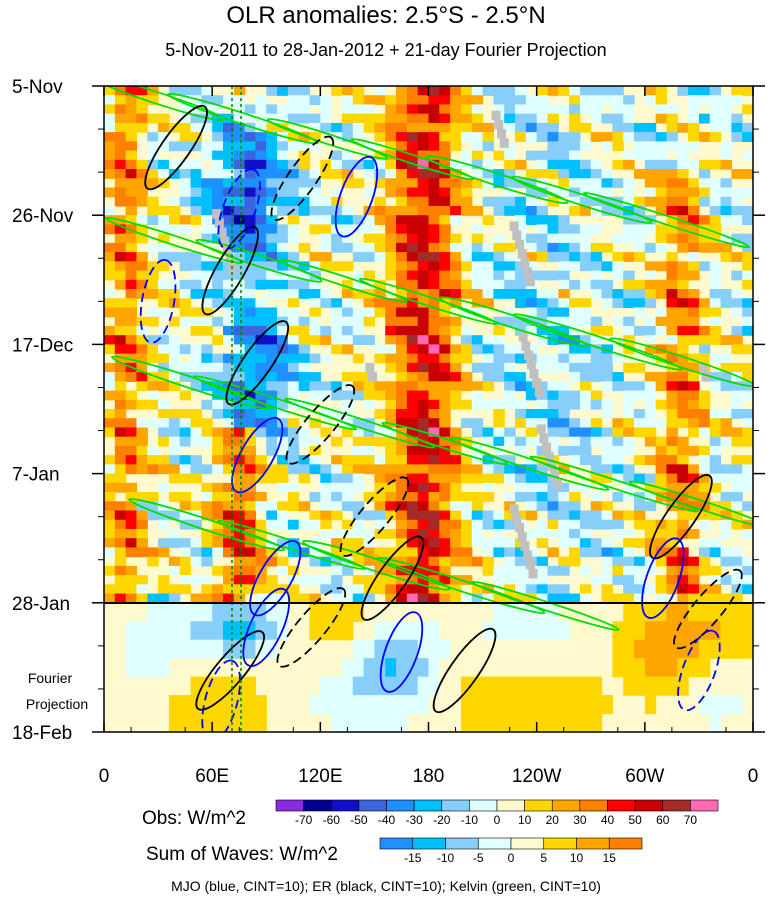 Image resolution: width=772 pixels, height=899 pixels. I want to click on mjo-contour, so click(356, 196).